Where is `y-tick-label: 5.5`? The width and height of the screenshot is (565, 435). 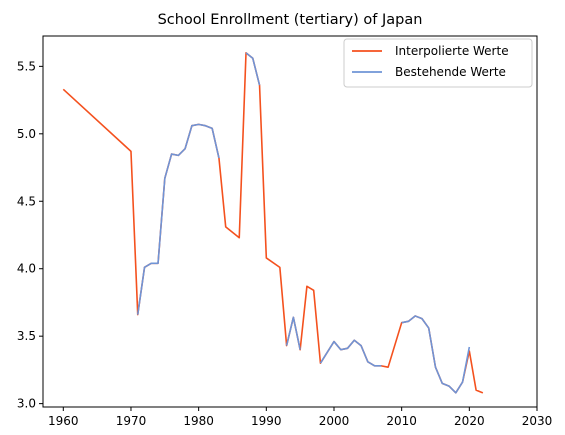
y-tick-label: 5.5 is located at coordinates (26, 66).